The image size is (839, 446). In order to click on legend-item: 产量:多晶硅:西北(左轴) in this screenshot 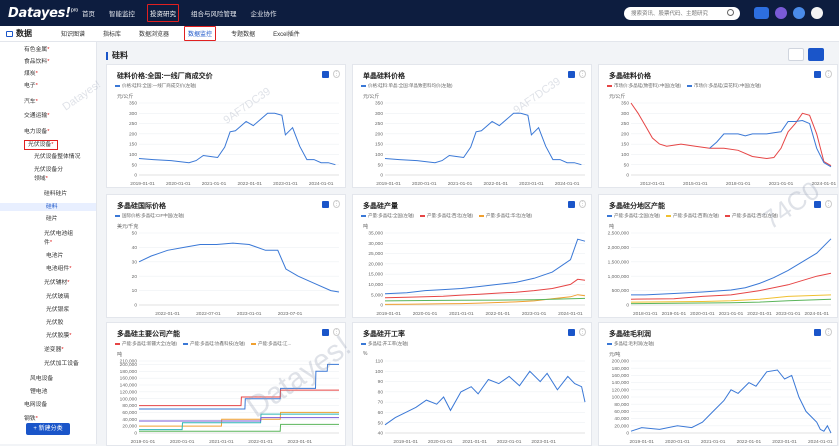, I will do `click(446, 216)`.